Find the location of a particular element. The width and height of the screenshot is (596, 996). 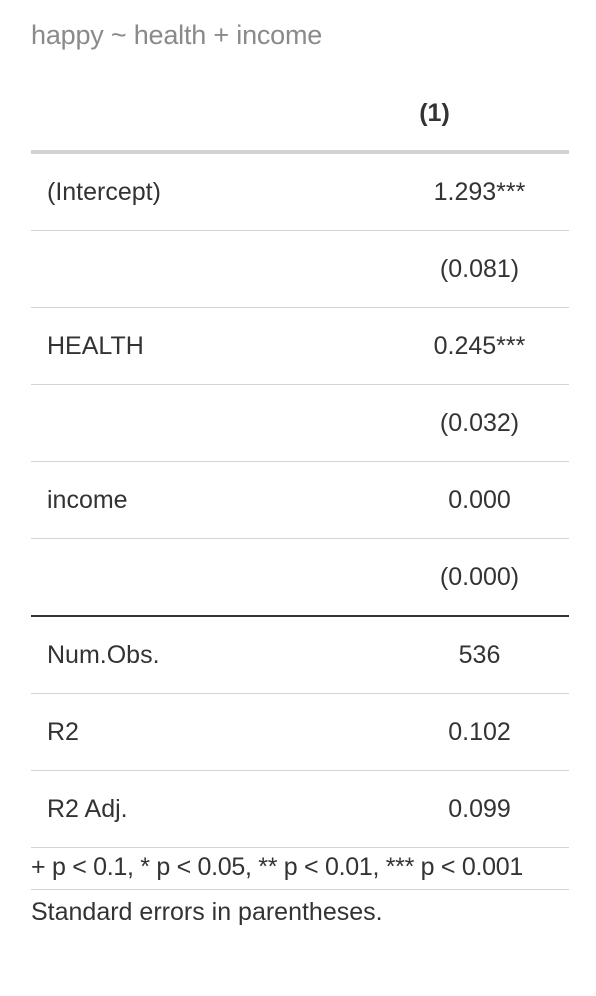

table-row: (0.081) is located at coordinates (300, 269).